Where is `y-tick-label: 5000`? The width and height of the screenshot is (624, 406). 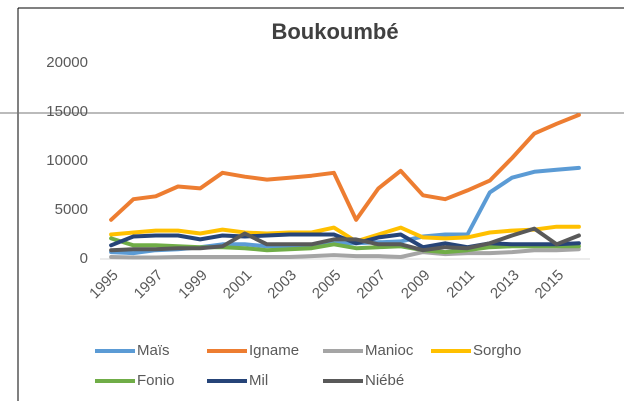
y-tick-label: 5000 is located at coordinates (71, 209).